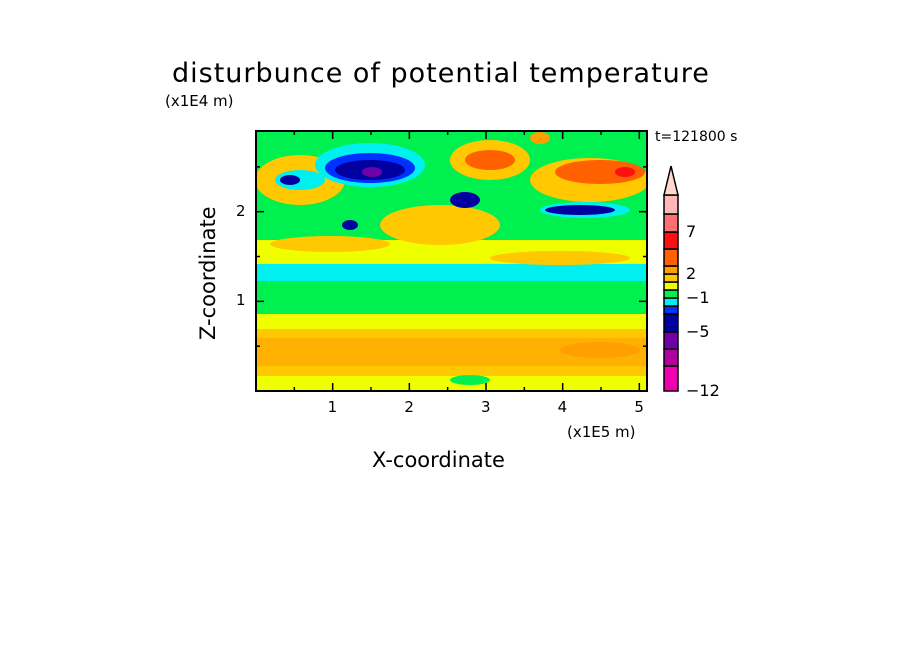  What do you see at coordinates (486, 407) in the screenshot?
I see `x-tick-label: 3` at bounding box center [486, 407].